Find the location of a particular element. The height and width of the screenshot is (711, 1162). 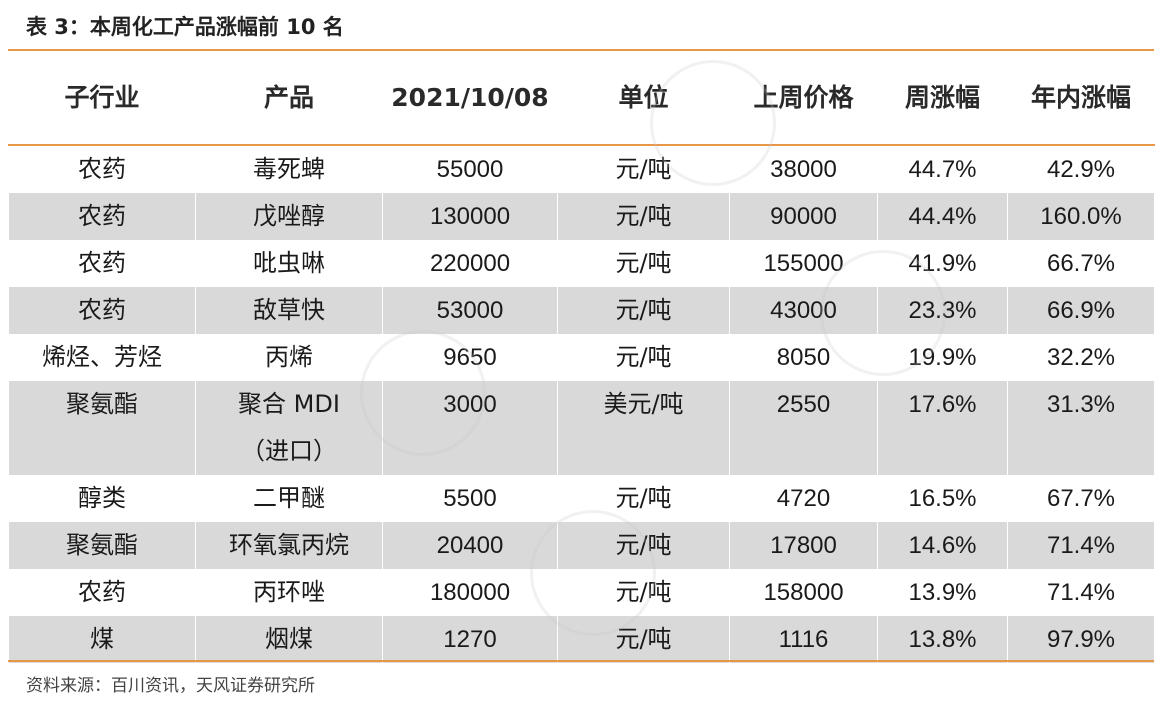

table-row: 农药 毒死蜱 55000 元/吨 38000 44.7% 42.9% is located at coordinates (581, 169).